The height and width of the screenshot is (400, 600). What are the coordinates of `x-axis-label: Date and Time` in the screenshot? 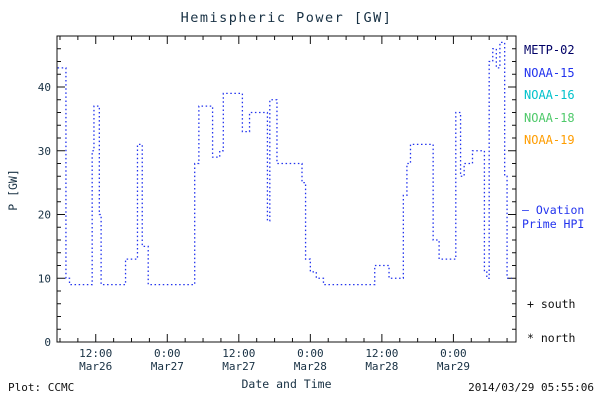 It's located at (286, 384).